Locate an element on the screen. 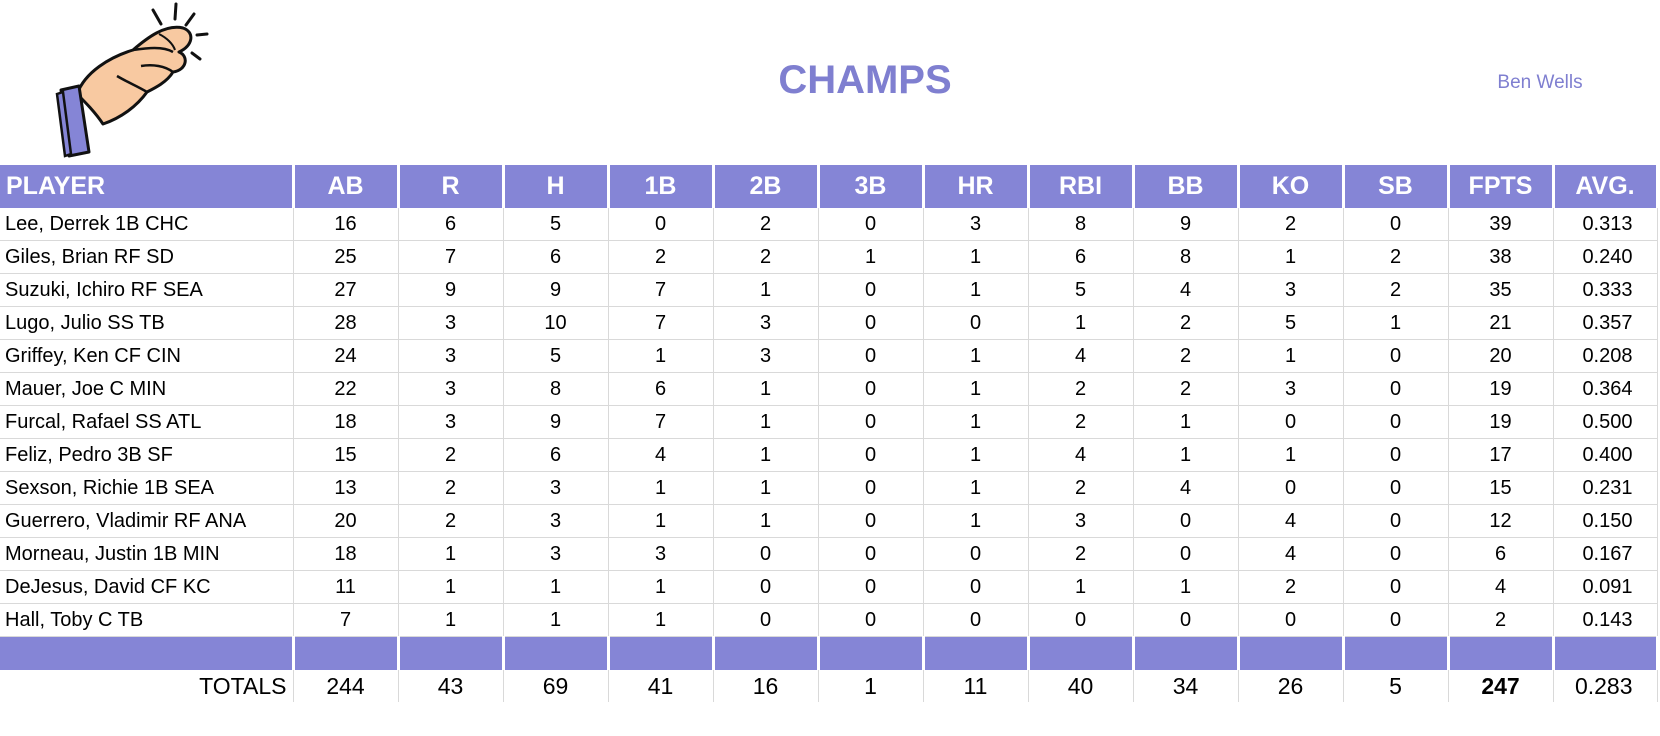 The image size is (1660, 736). stat-cell-rbi: 4 is located at coordinates (1081, 356).